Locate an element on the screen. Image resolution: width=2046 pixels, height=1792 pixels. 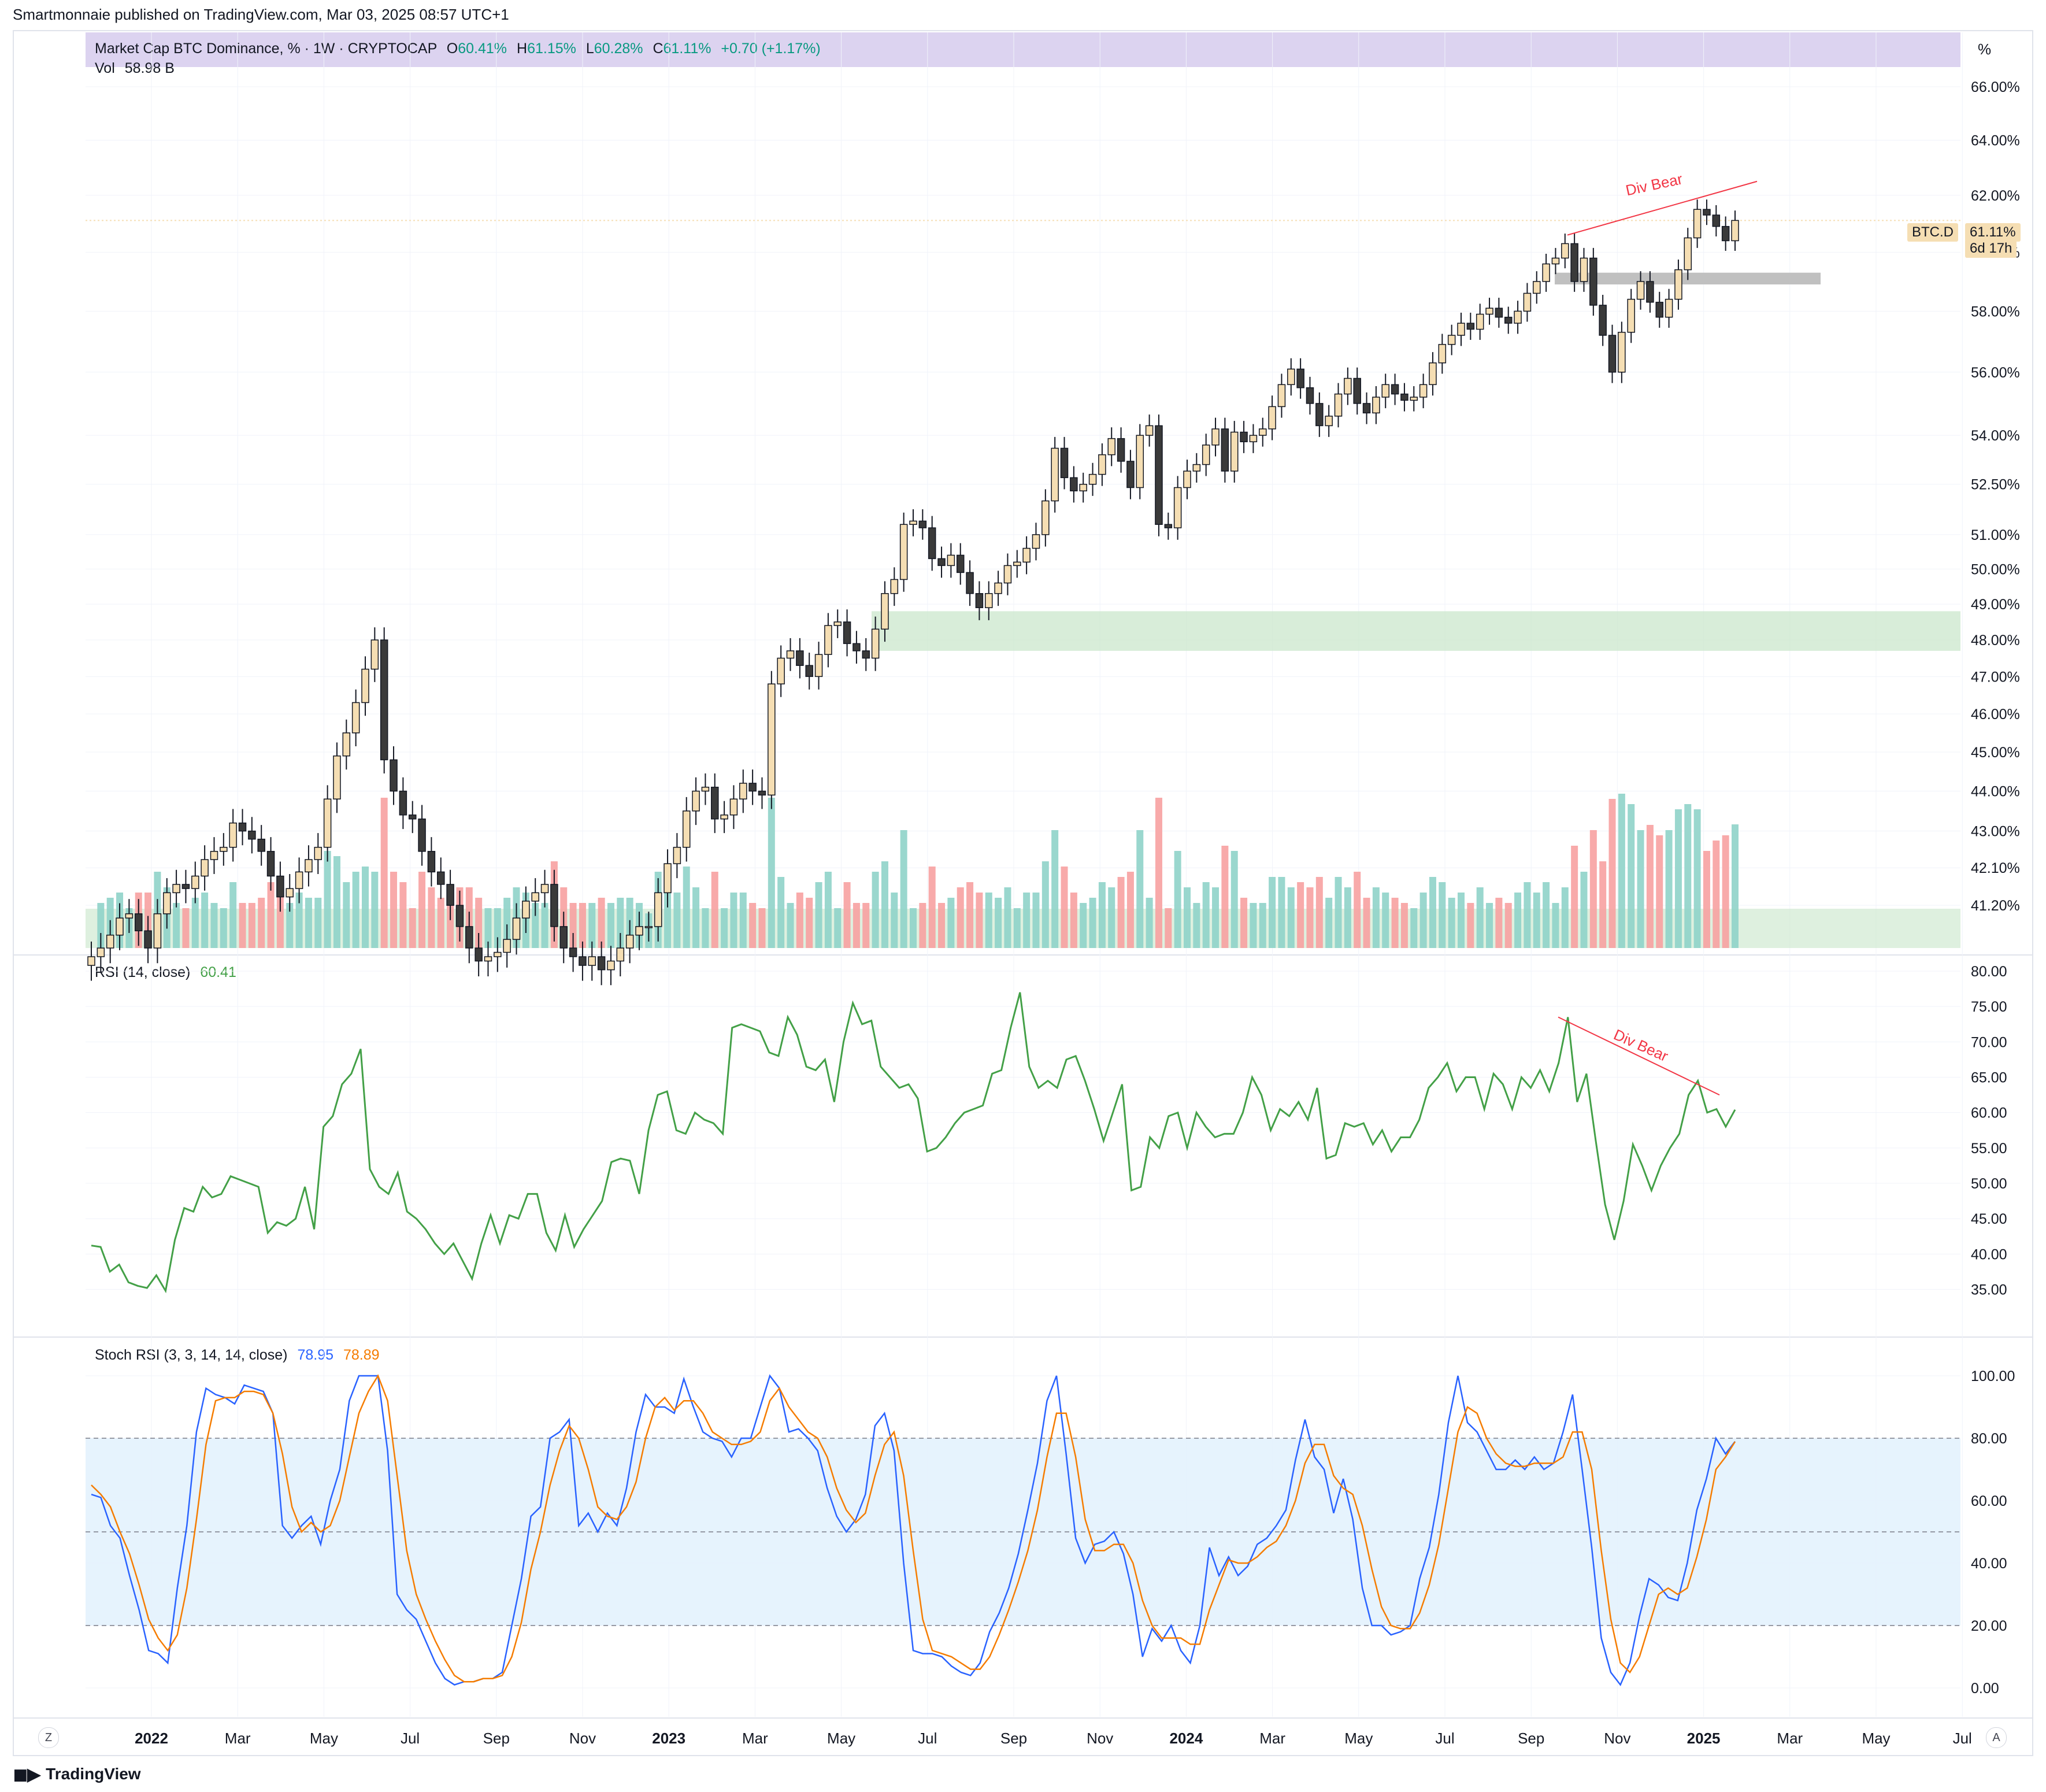
stoch-tick-label: 100.00 is located at coordinates (1993, 1376).